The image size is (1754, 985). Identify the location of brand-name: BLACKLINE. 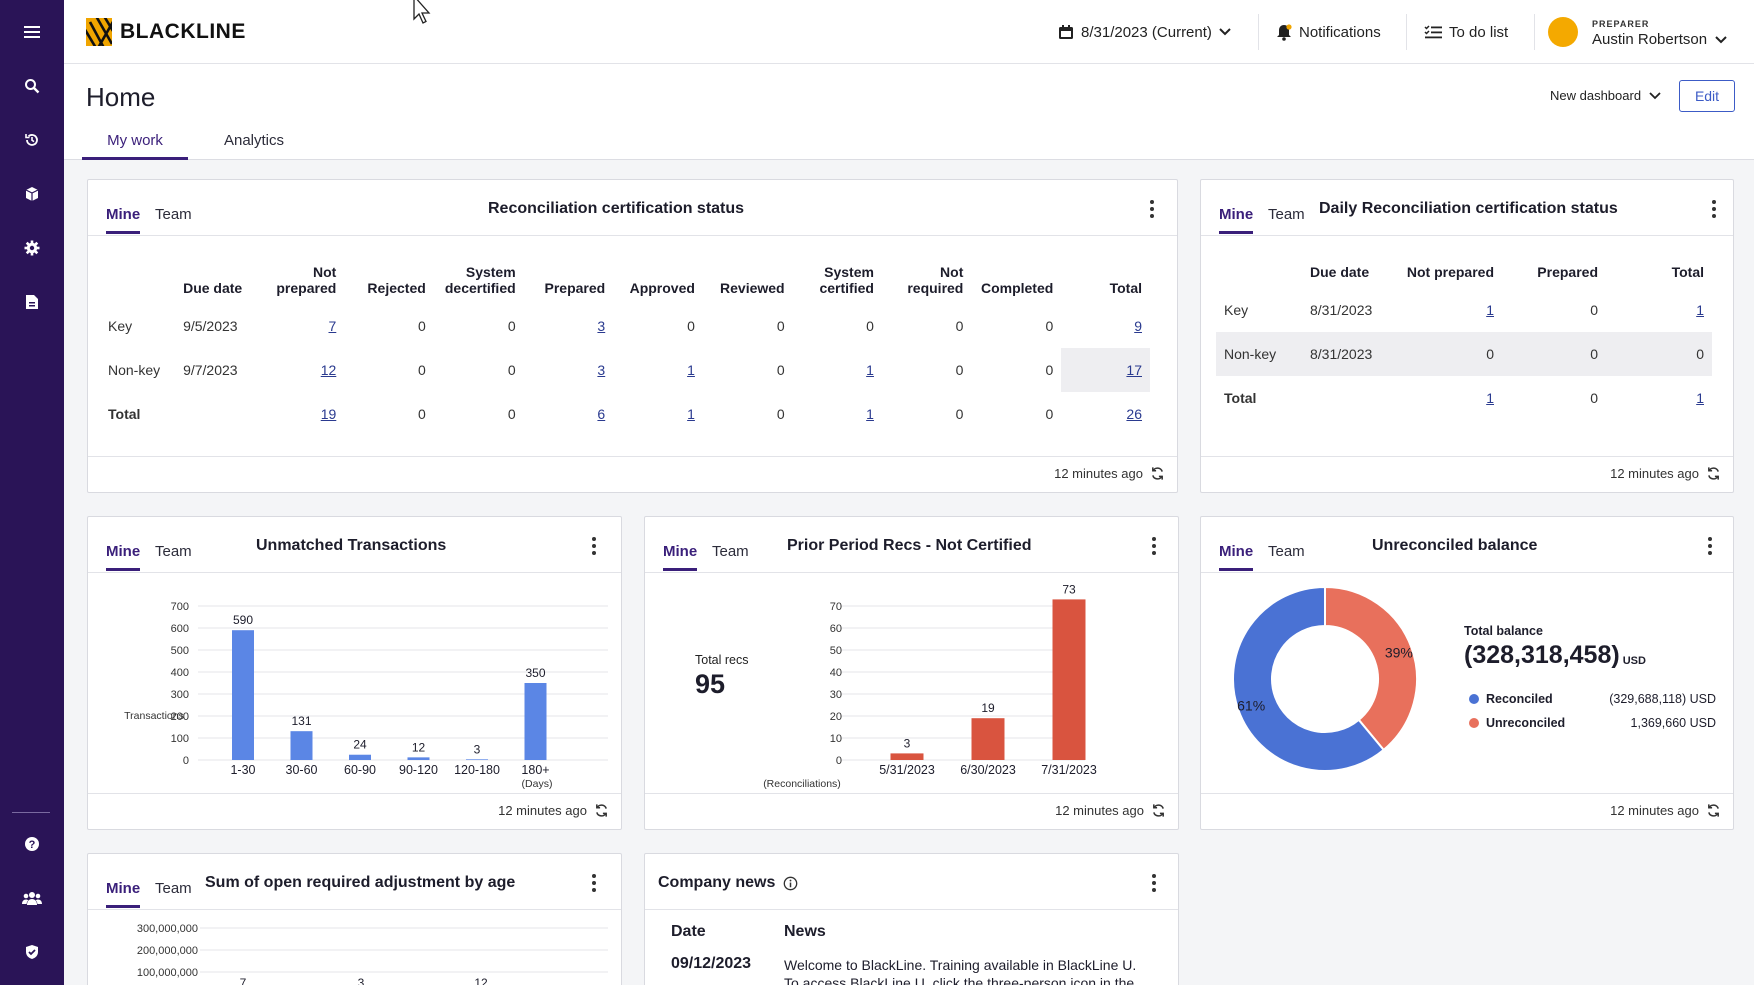
(183, 31).